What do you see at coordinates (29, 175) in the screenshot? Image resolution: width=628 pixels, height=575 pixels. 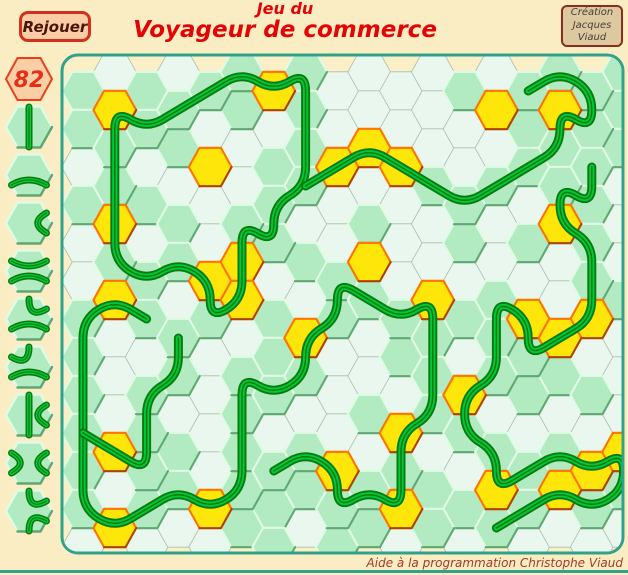 I see `tile-arc-sw-se-icon` at bounding box center [29, 175].